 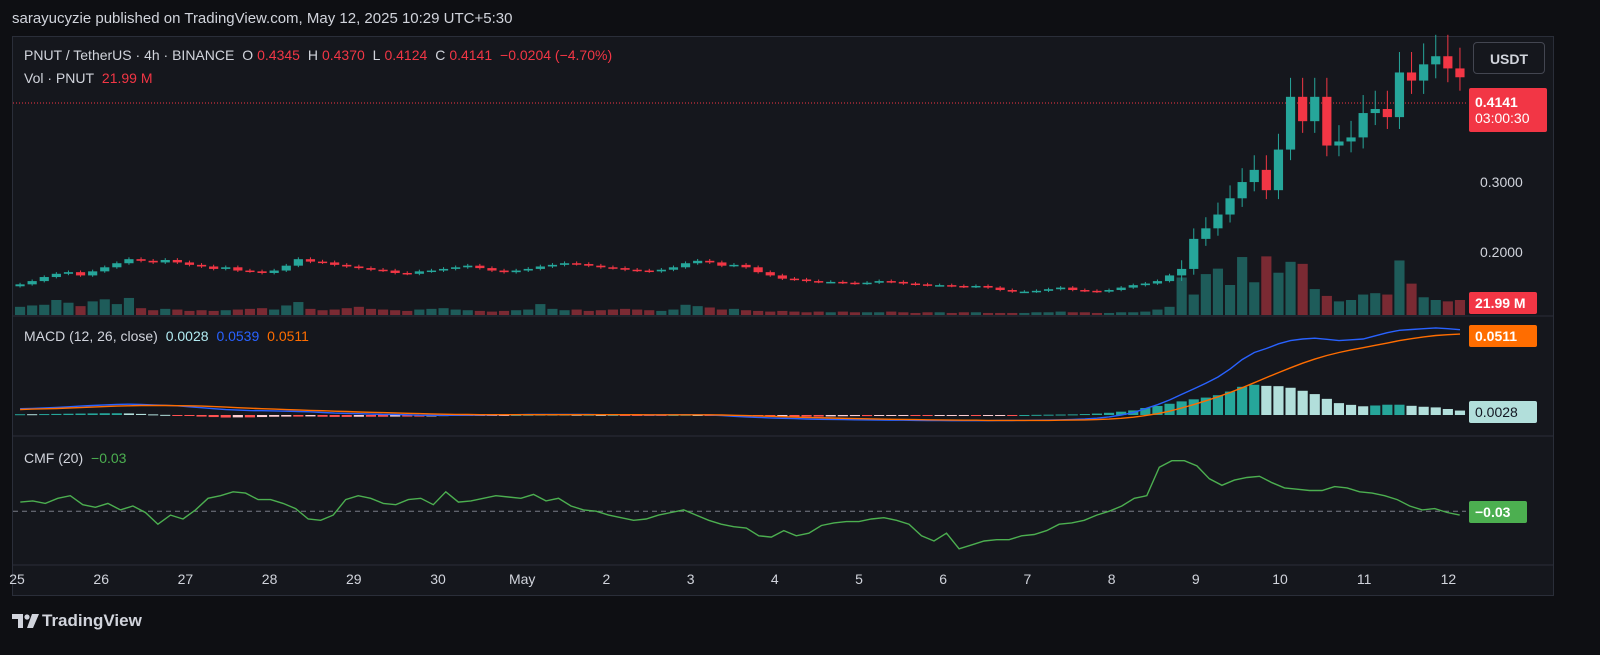 I want to click on x-tick-label: 29, so click(x=354, y=579).